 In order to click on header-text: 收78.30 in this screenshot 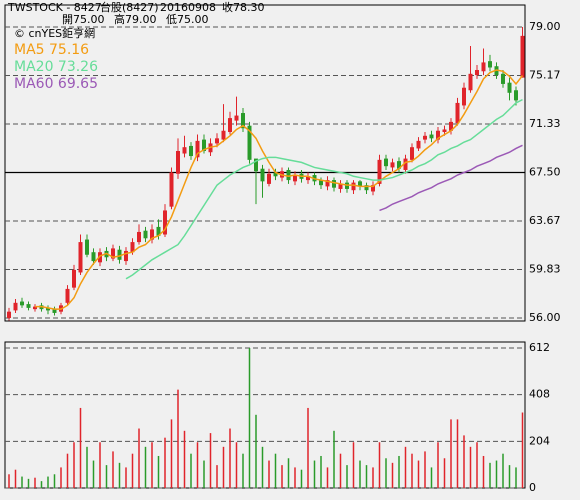, I will do `click(243, 7)`.